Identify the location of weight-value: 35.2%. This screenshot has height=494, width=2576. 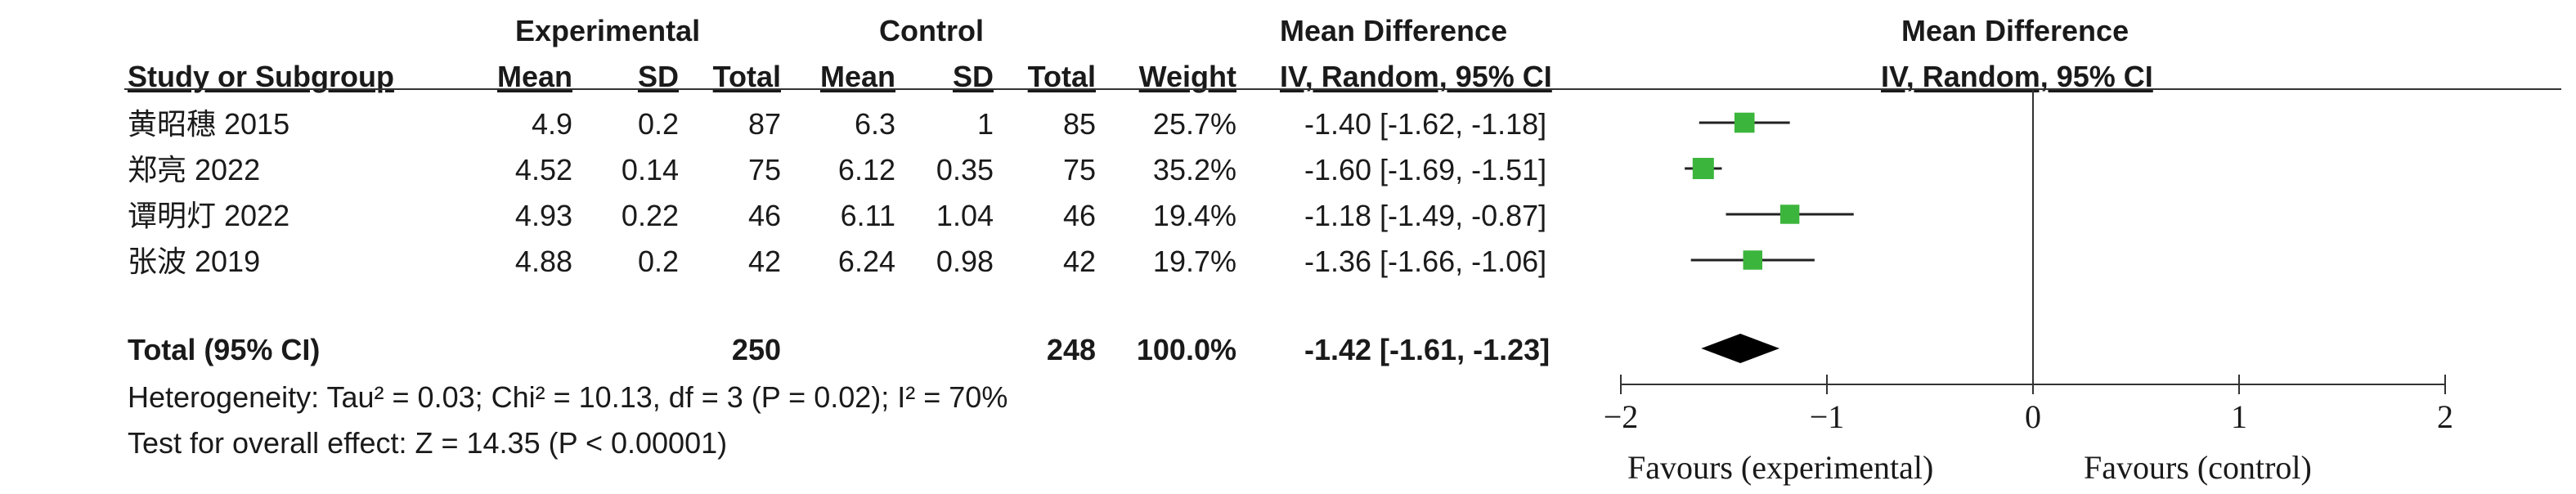
(1194, 169).